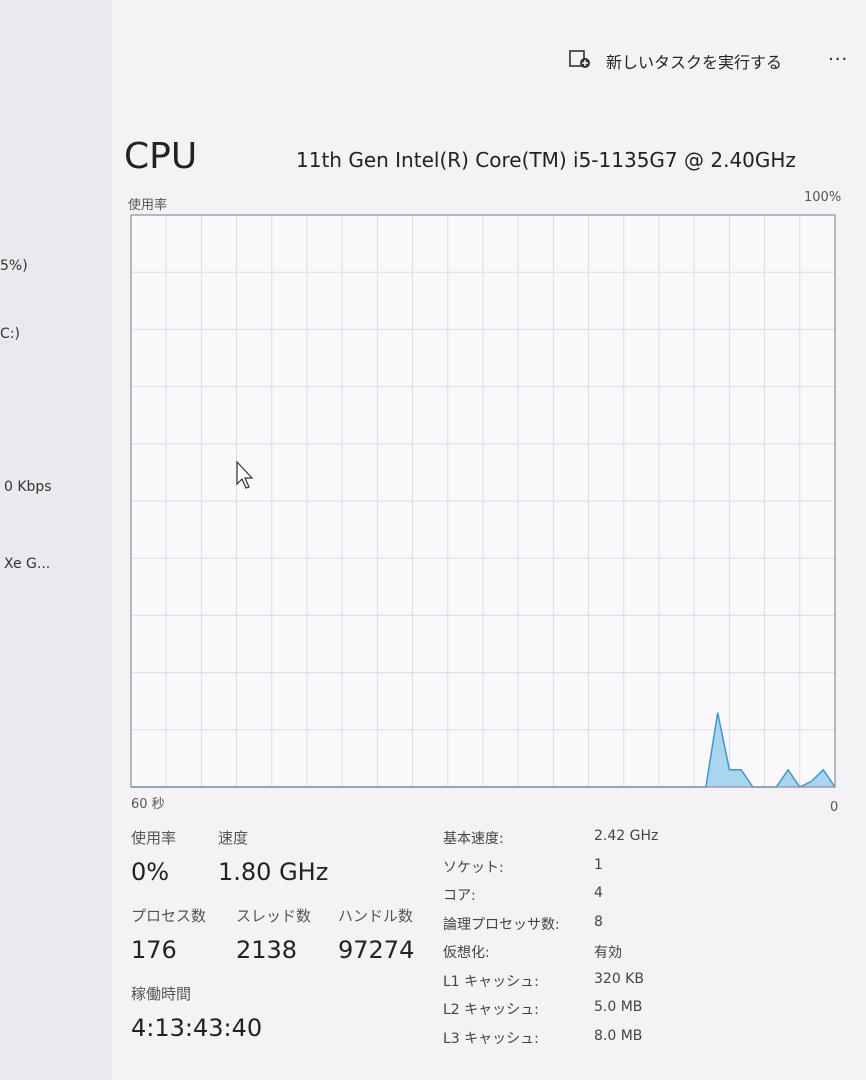 The image size is (866, 1080). I want to click on spec-value: 8.0 MB, so click(618, 1035).